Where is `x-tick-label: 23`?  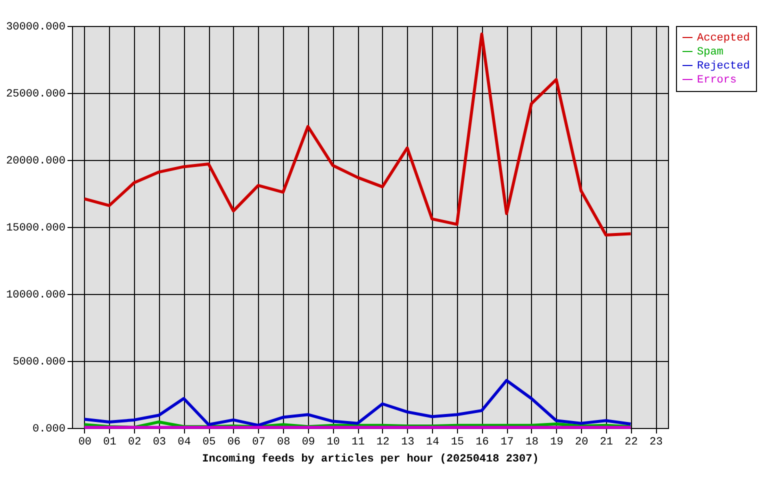 x-tick-label: 23 is located at coordinates (656, 442).